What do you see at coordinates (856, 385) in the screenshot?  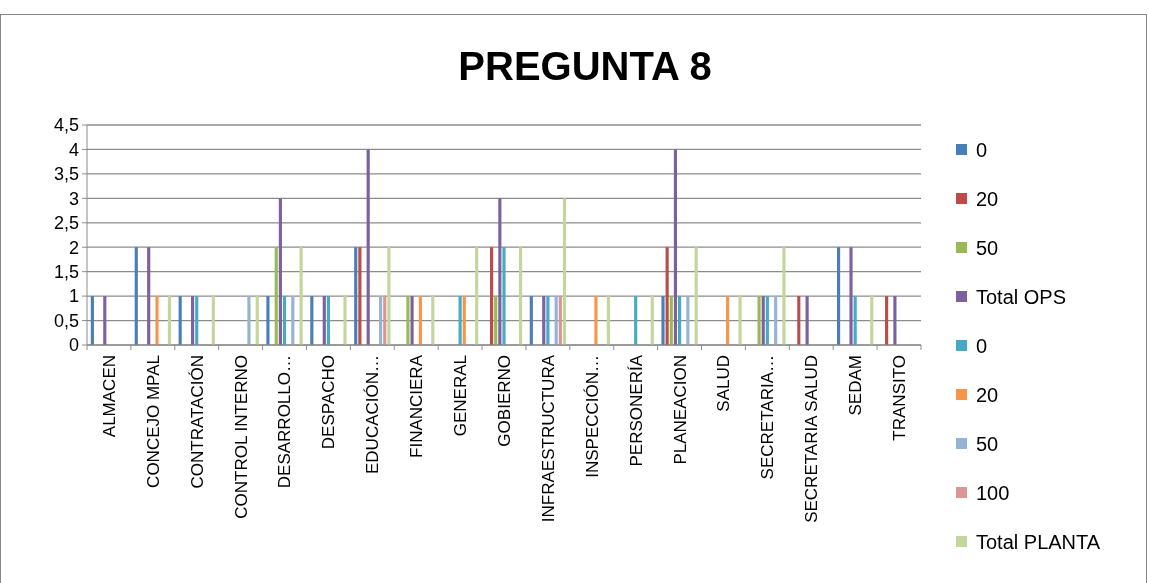 I see `x-tick-label: SEDAM` at bounding box center [856, 385].